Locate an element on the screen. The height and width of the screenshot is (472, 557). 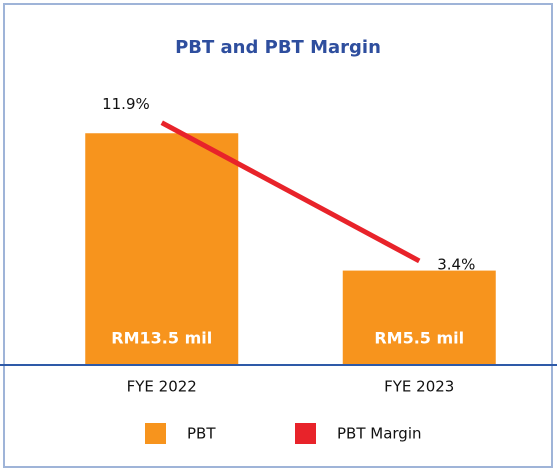
data-label: 11.9% is located at coordinates (126, 104).